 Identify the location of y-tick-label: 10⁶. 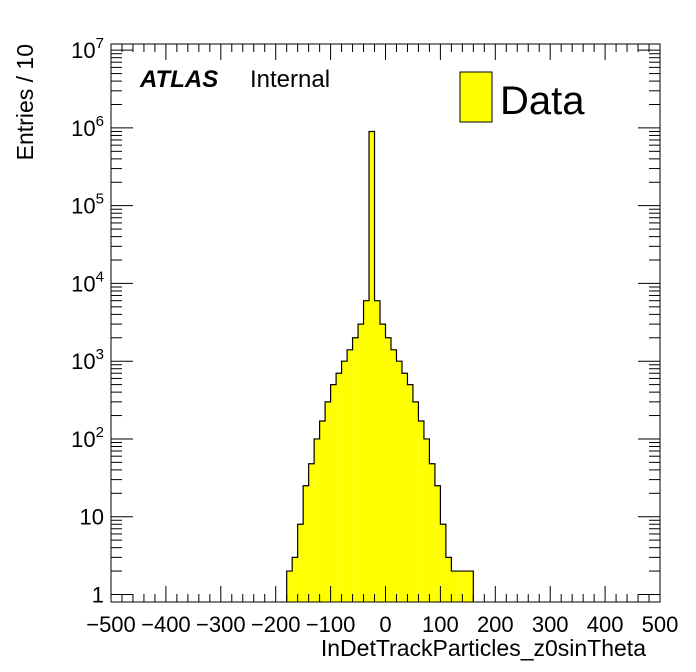
(87, 127).